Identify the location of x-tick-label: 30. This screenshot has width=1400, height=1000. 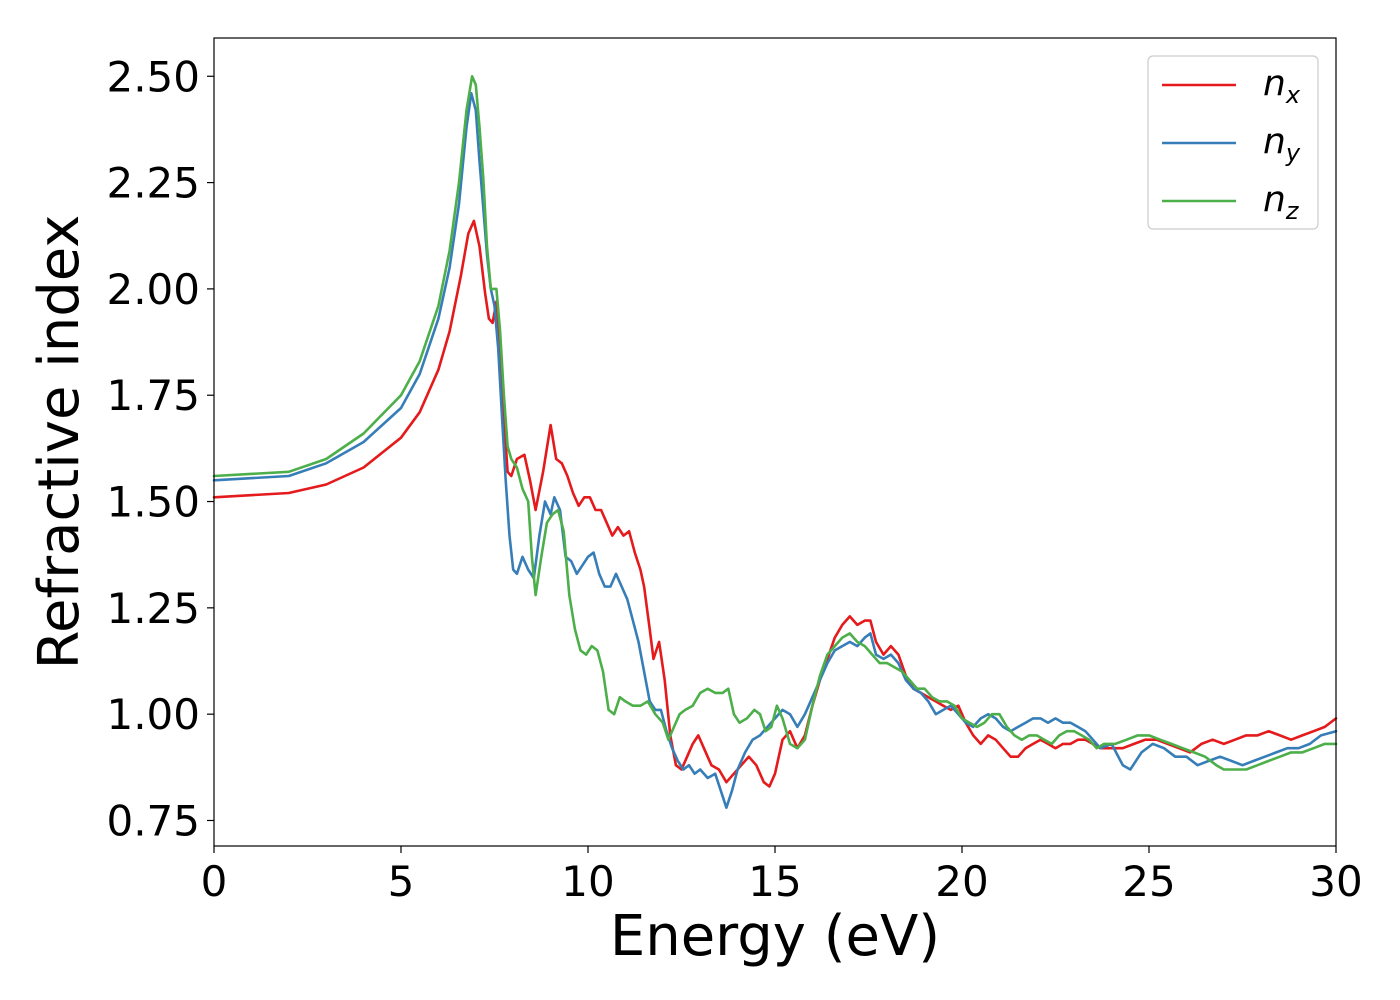
(1335, 881).